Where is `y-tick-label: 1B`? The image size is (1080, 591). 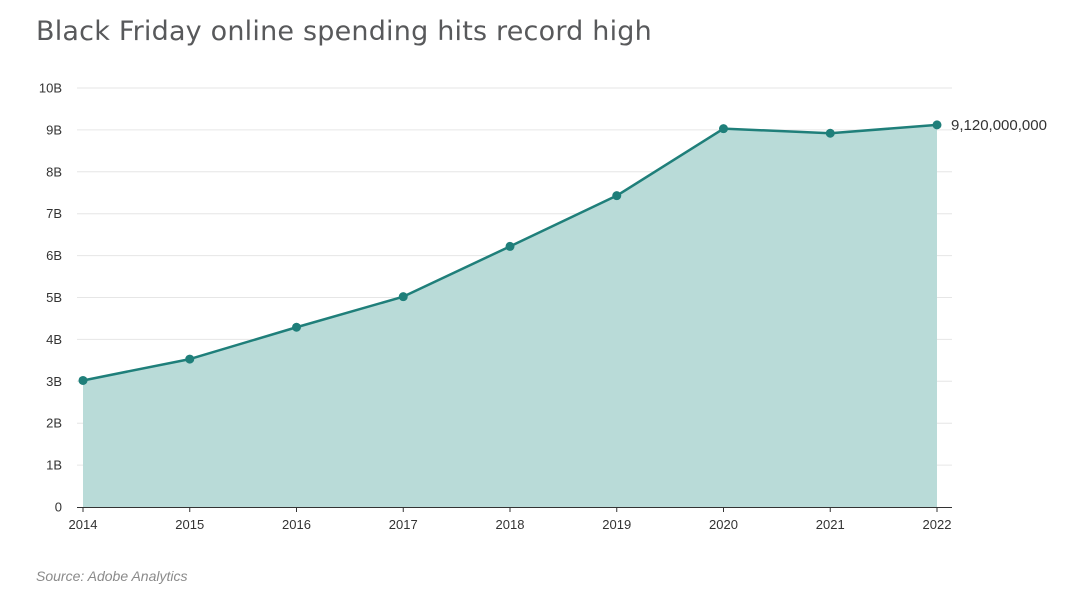
y-tick-label: 1B is located at coordinates (54, 465).